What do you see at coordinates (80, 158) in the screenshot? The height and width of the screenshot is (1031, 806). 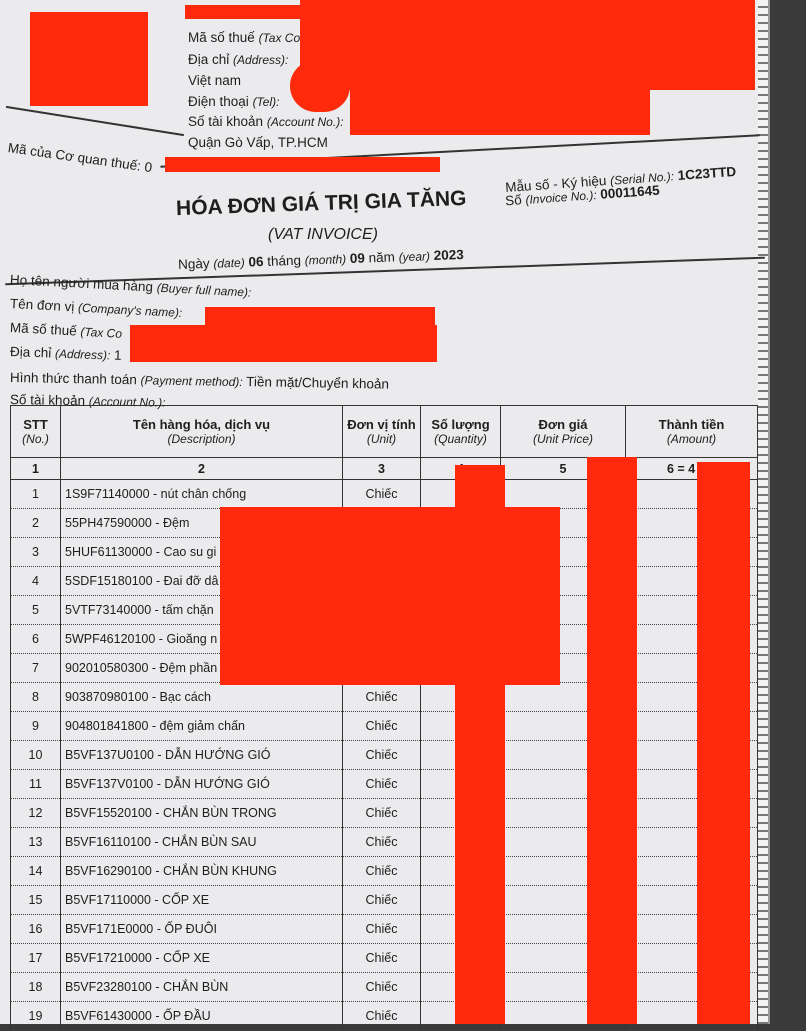 I see `tax-authority-code: Mã của Cơ quan thuế: 0` at bounding box center [80, 158].